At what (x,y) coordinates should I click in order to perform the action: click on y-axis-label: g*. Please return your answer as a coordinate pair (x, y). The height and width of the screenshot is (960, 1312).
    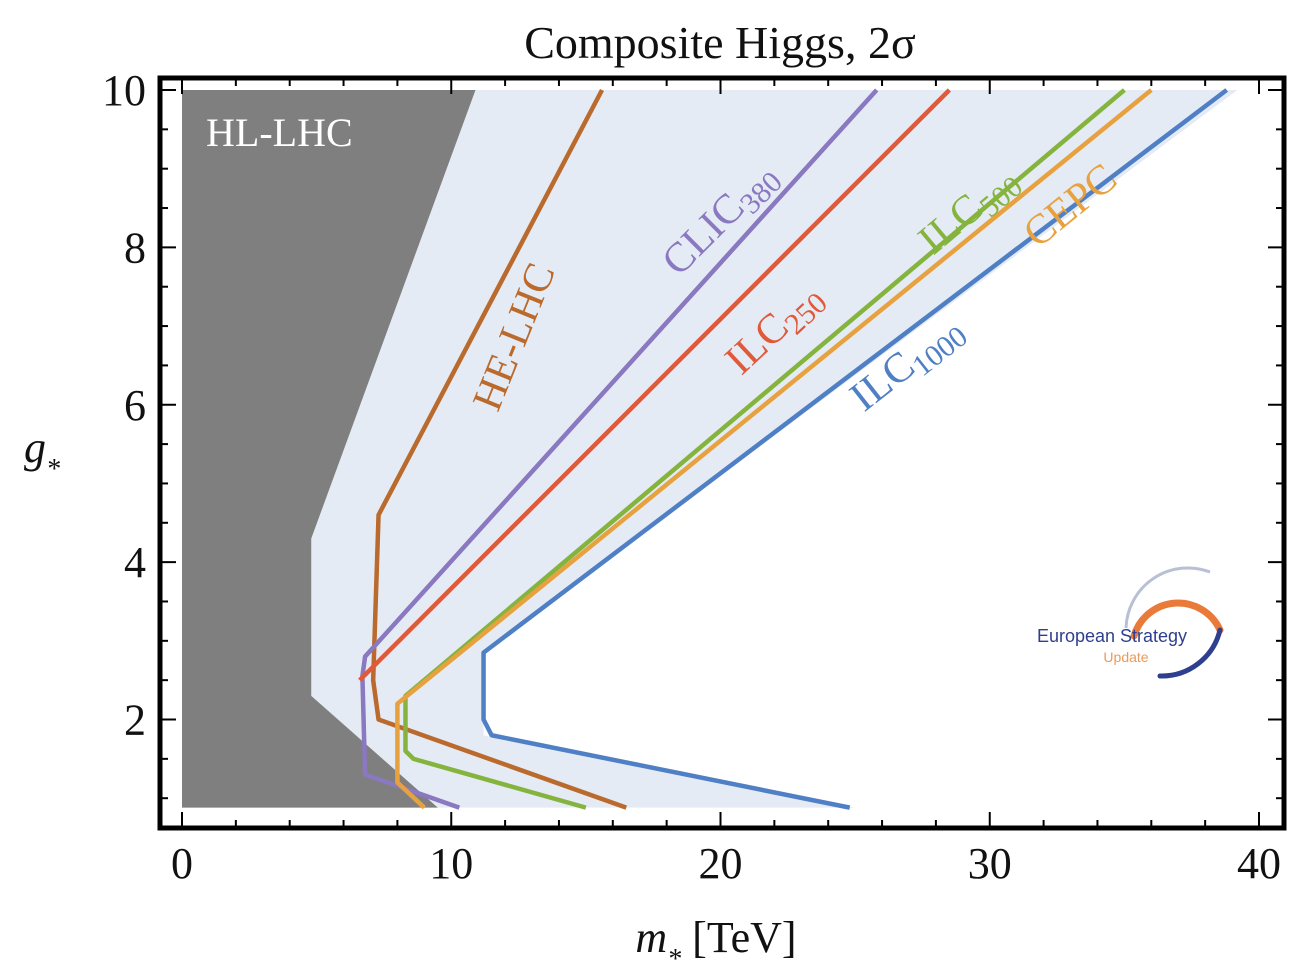
    Looking at the image, I should click on (42, 454).